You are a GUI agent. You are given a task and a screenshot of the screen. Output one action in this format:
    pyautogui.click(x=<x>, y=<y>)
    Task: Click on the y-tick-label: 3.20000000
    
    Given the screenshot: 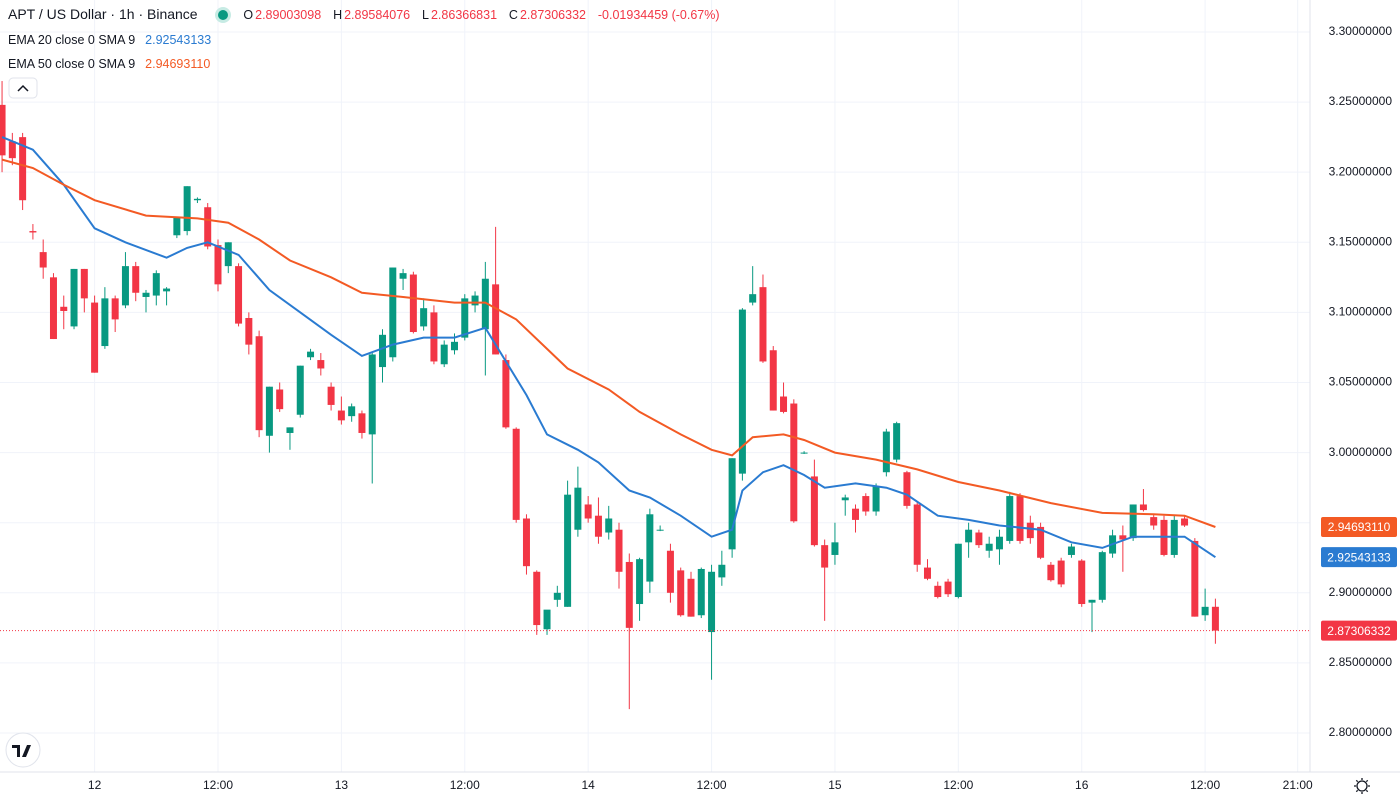 What is the action you would take?
    pyautogui.click(x=1361, y=171)
    